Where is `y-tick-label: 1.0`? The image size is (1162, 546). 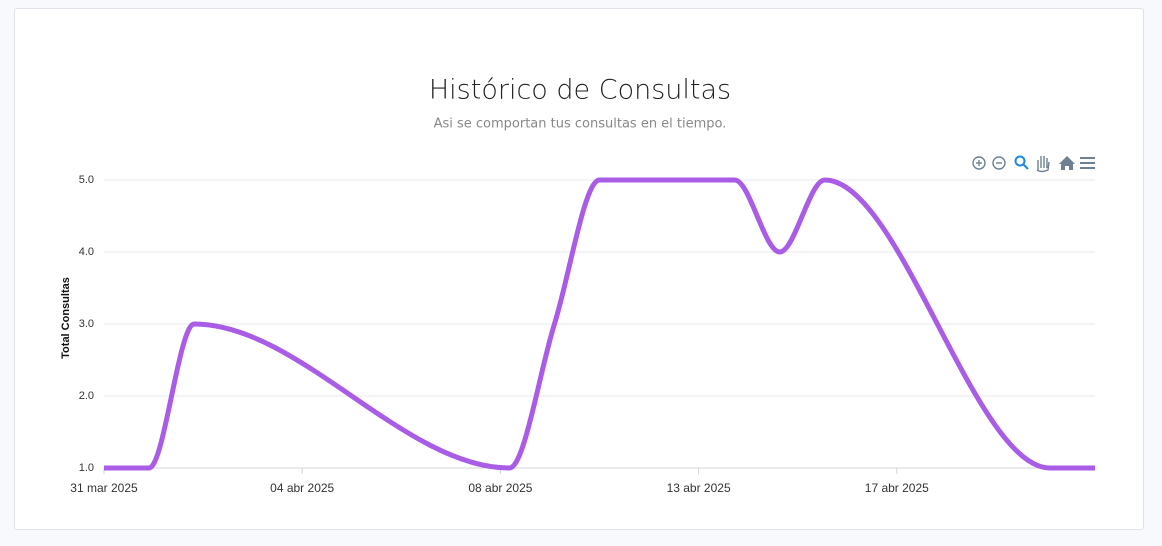
y-tick-label: 1.0 is located at coordinates (86, 468).